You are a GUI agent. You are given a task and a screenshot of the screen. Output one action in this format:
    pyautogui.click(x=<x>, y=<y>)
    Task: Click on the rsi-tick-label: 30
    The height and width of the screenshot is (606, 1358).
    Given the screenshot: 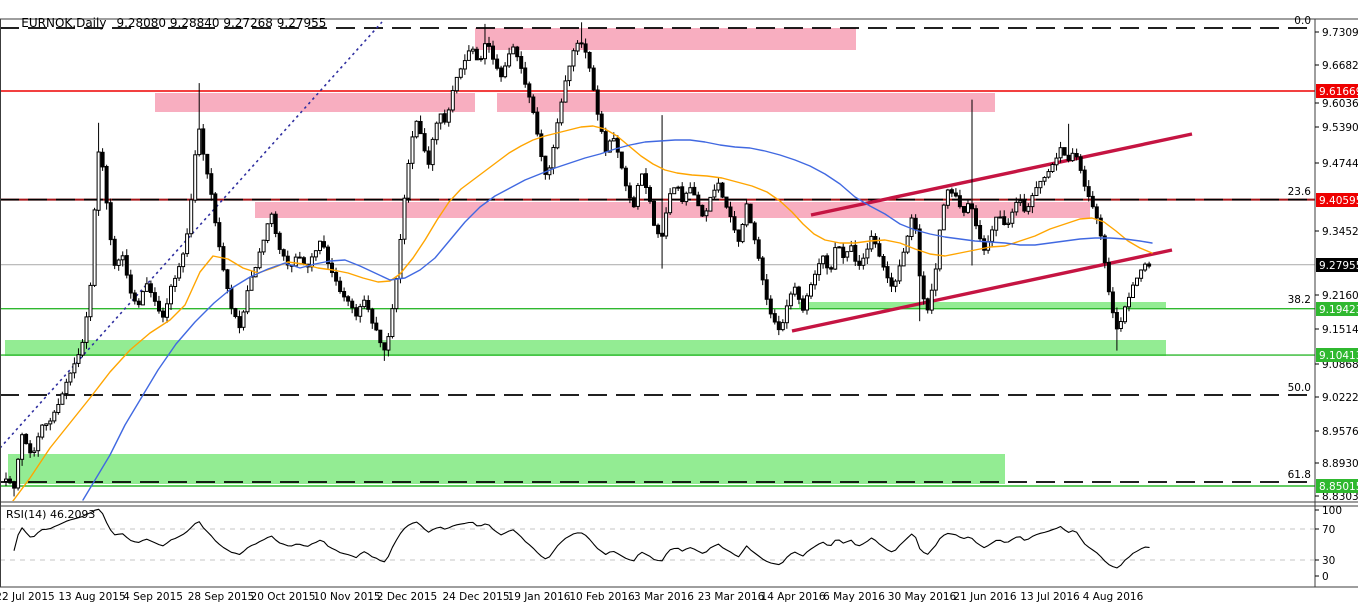 What is the action you would take?
    pyautogui.click(x=1328, y=561)
    